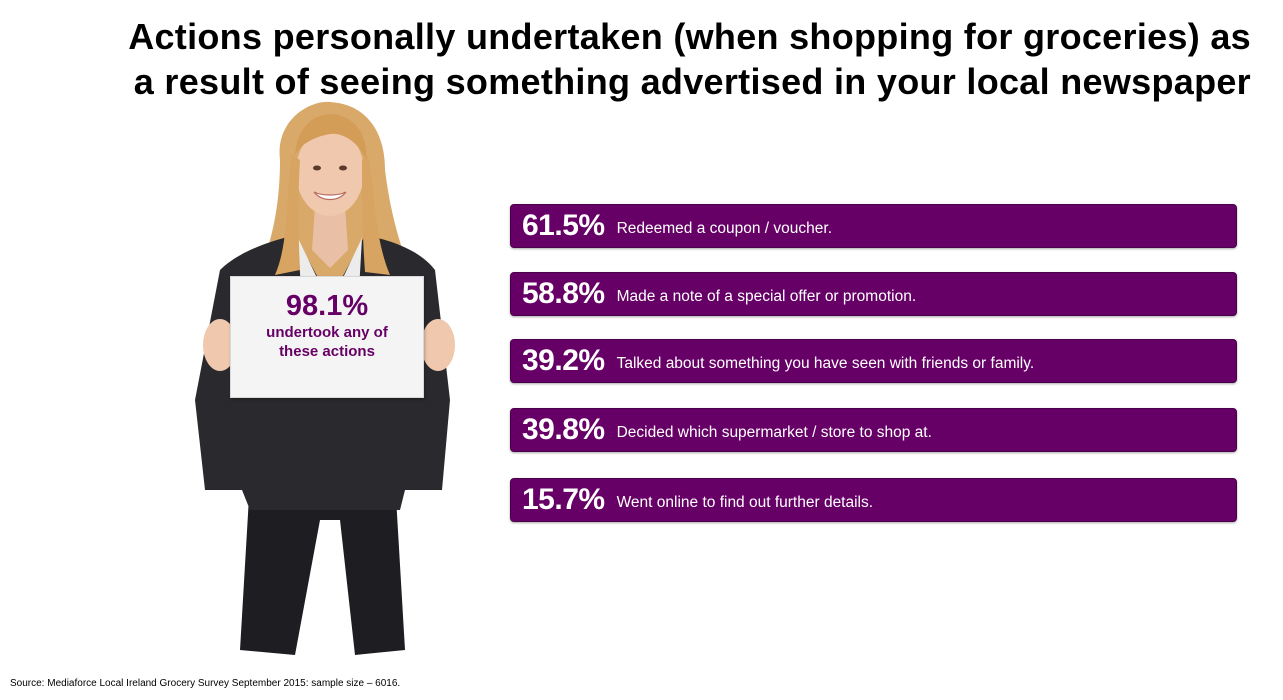 The image size is (1283, 700). What do you see at coordinates (745, 502) in the screenshot?
I see `stat-label: Went online to find out further details.` at bounding box center [745, 502].